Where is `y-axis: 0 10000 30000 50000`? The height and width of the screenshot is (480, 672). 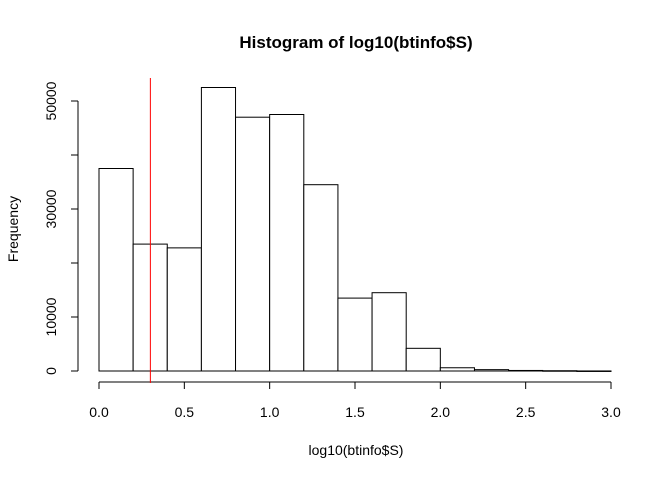 y-axis: 0 10000 30000 50000 is located at coordinates (61, 228).